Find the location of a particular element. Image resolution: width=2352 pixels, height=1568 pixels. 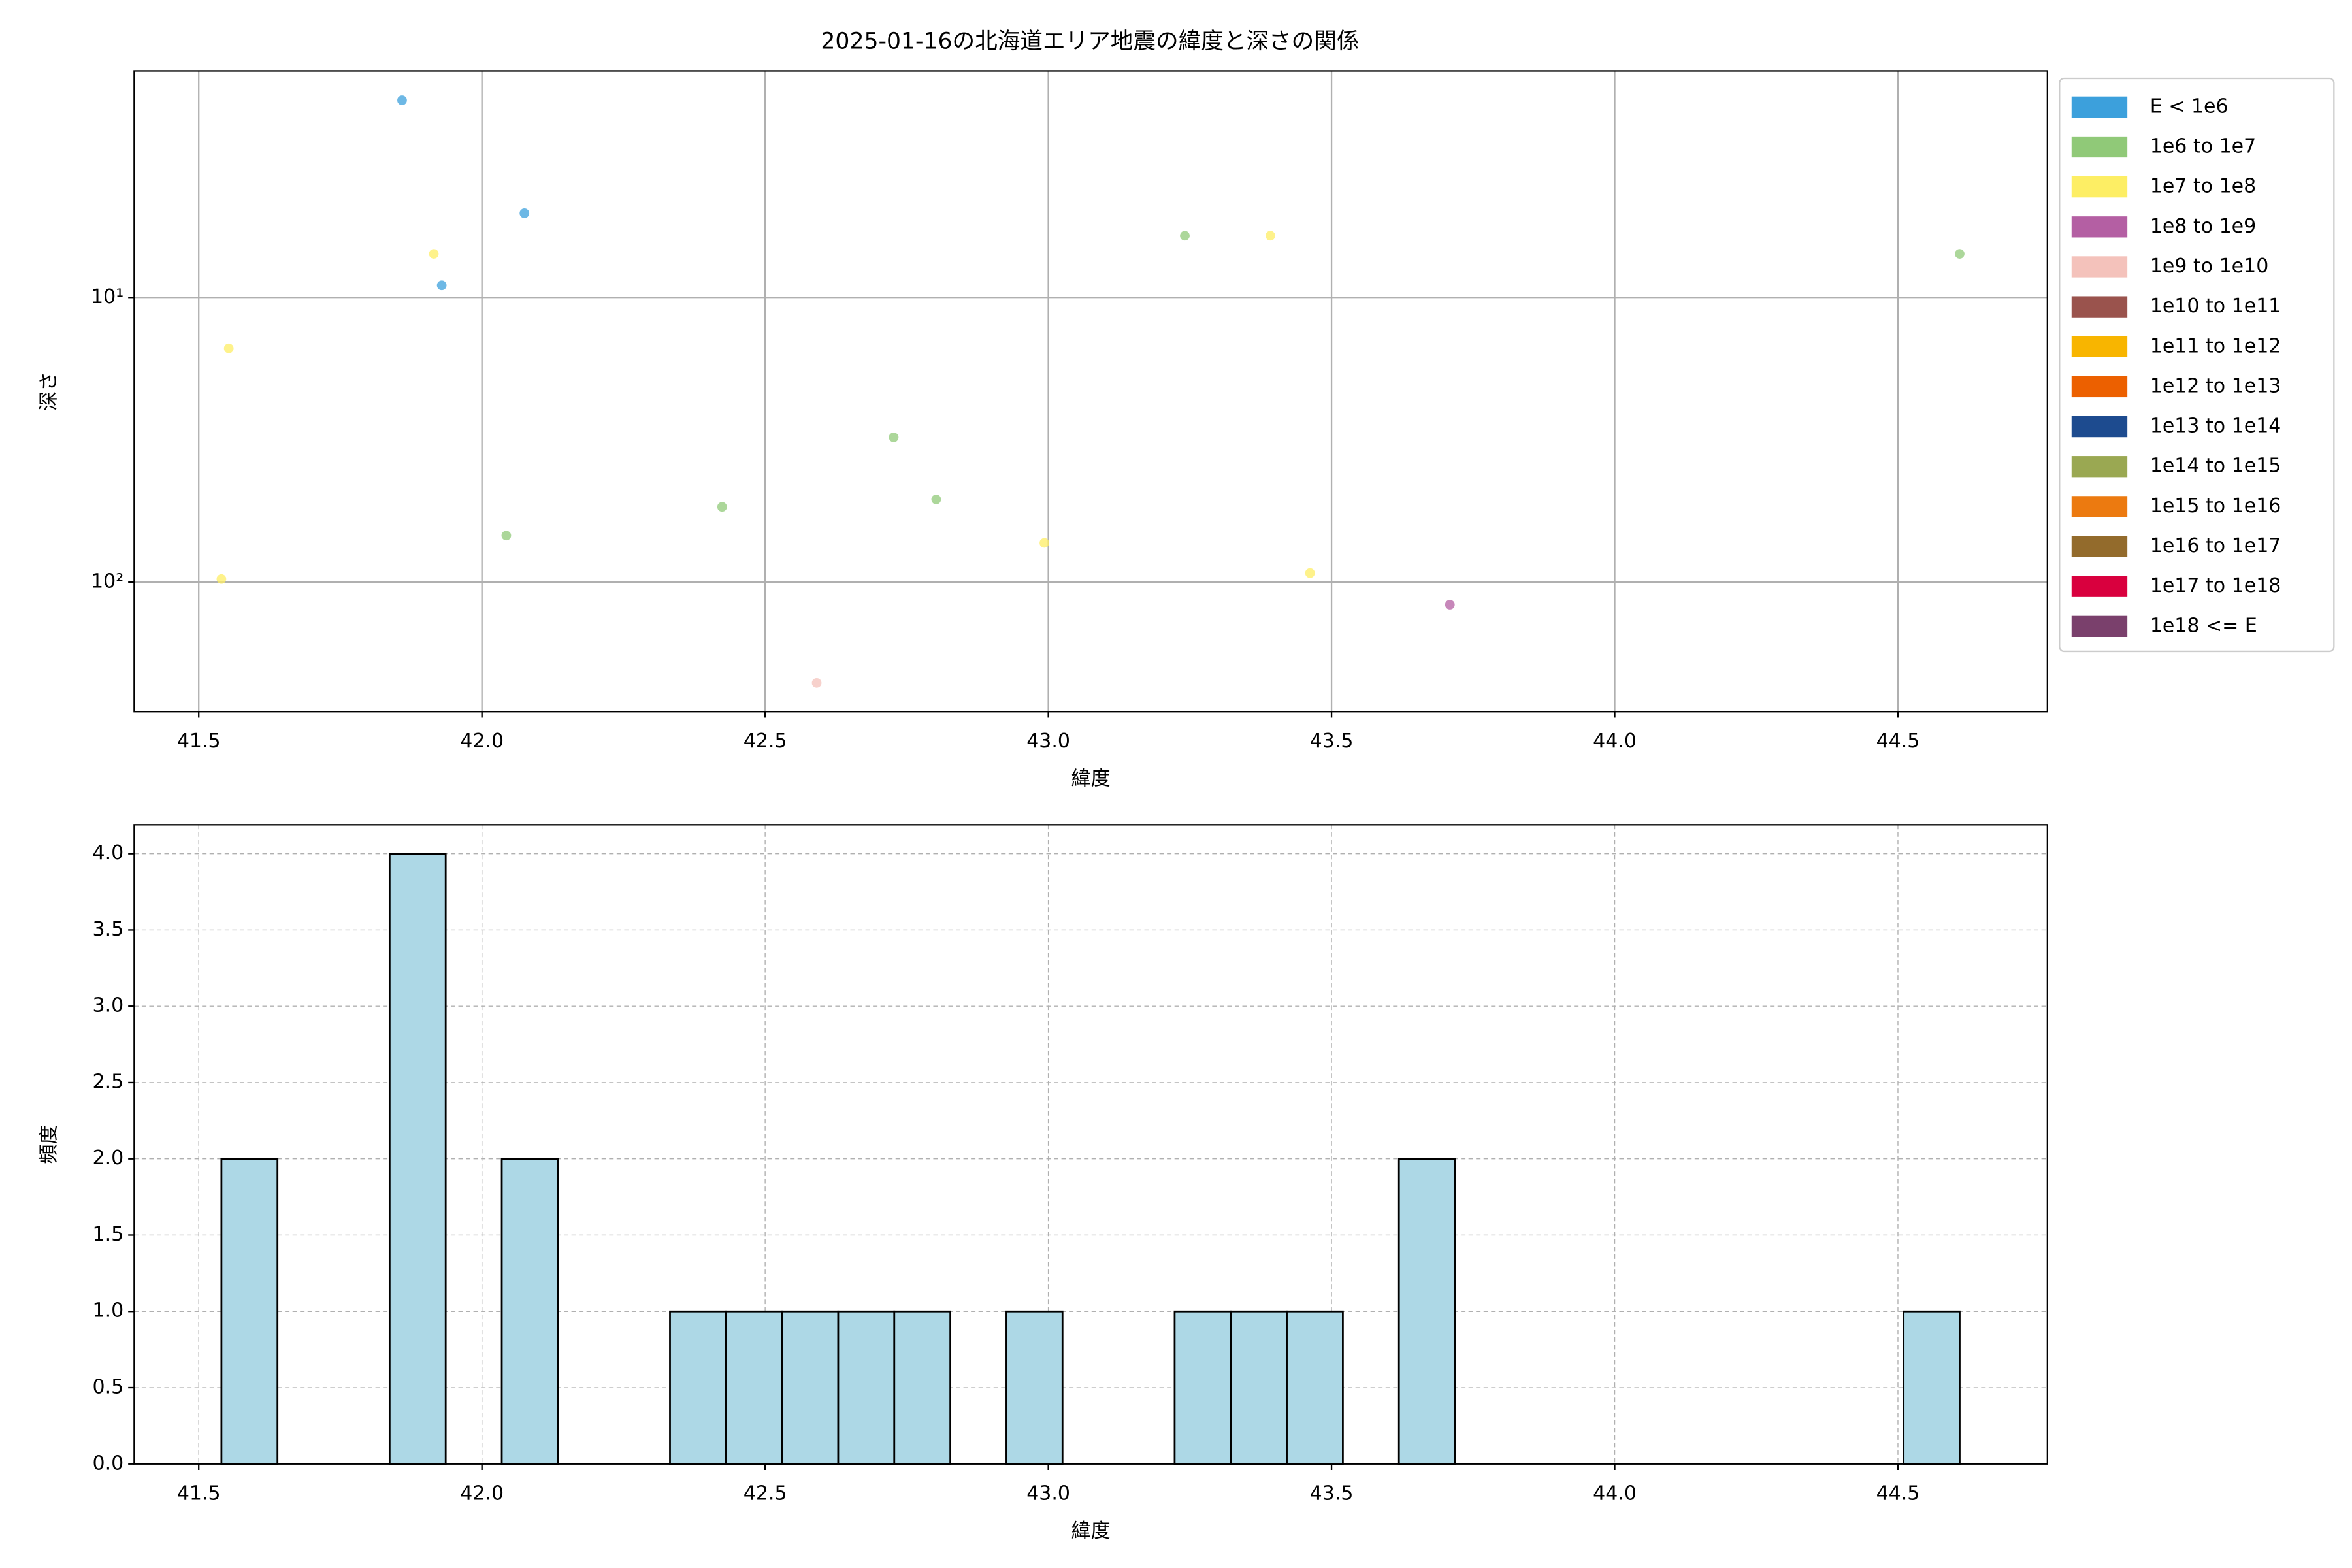

legend-label: 1e15 to 1e16 is located at coordinates (2215, 506).